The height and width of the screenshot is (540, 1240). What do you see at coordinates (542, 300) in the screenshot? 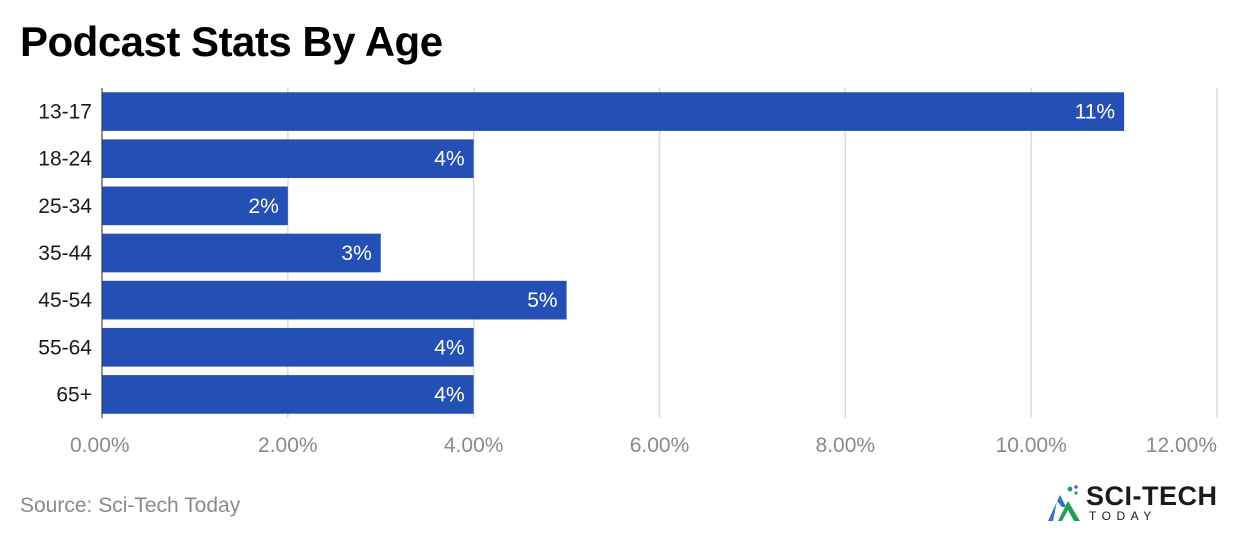
I see `data-label-45-54: 5%` at bounding box center [542, 300].